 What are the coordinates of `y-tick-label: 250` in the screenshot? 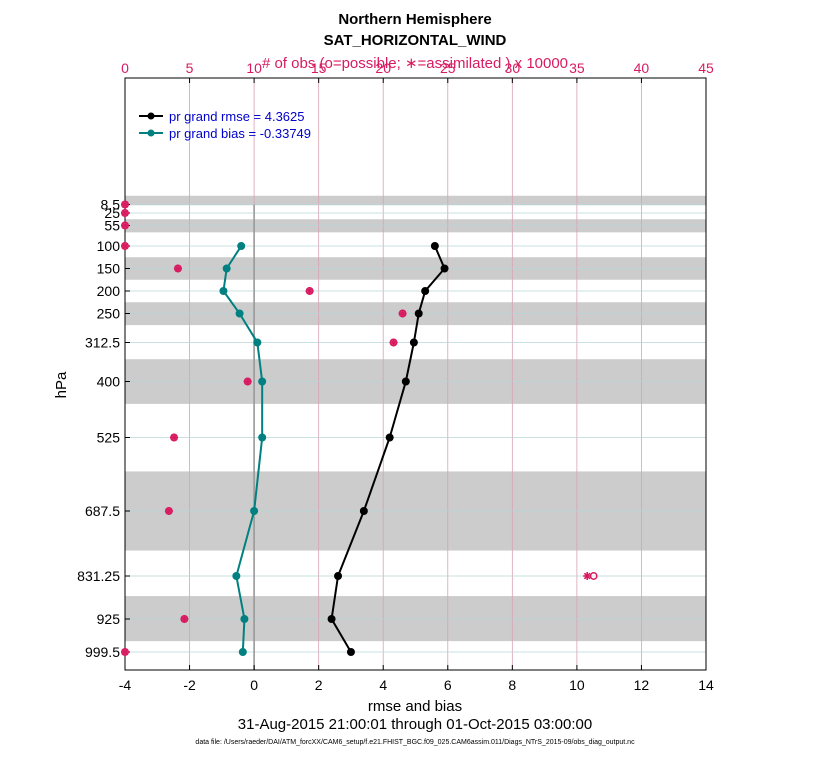 It's located at (109, 314).